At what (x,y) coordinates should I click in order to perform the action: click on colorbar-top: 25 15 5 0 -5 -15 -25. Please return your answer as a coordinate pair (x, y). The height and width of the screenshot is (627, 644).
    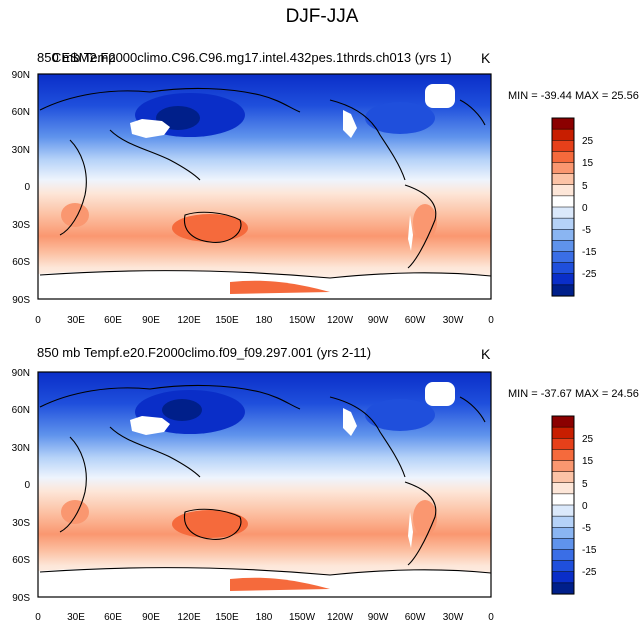
    Looking at the image, I should click on (574, 207).